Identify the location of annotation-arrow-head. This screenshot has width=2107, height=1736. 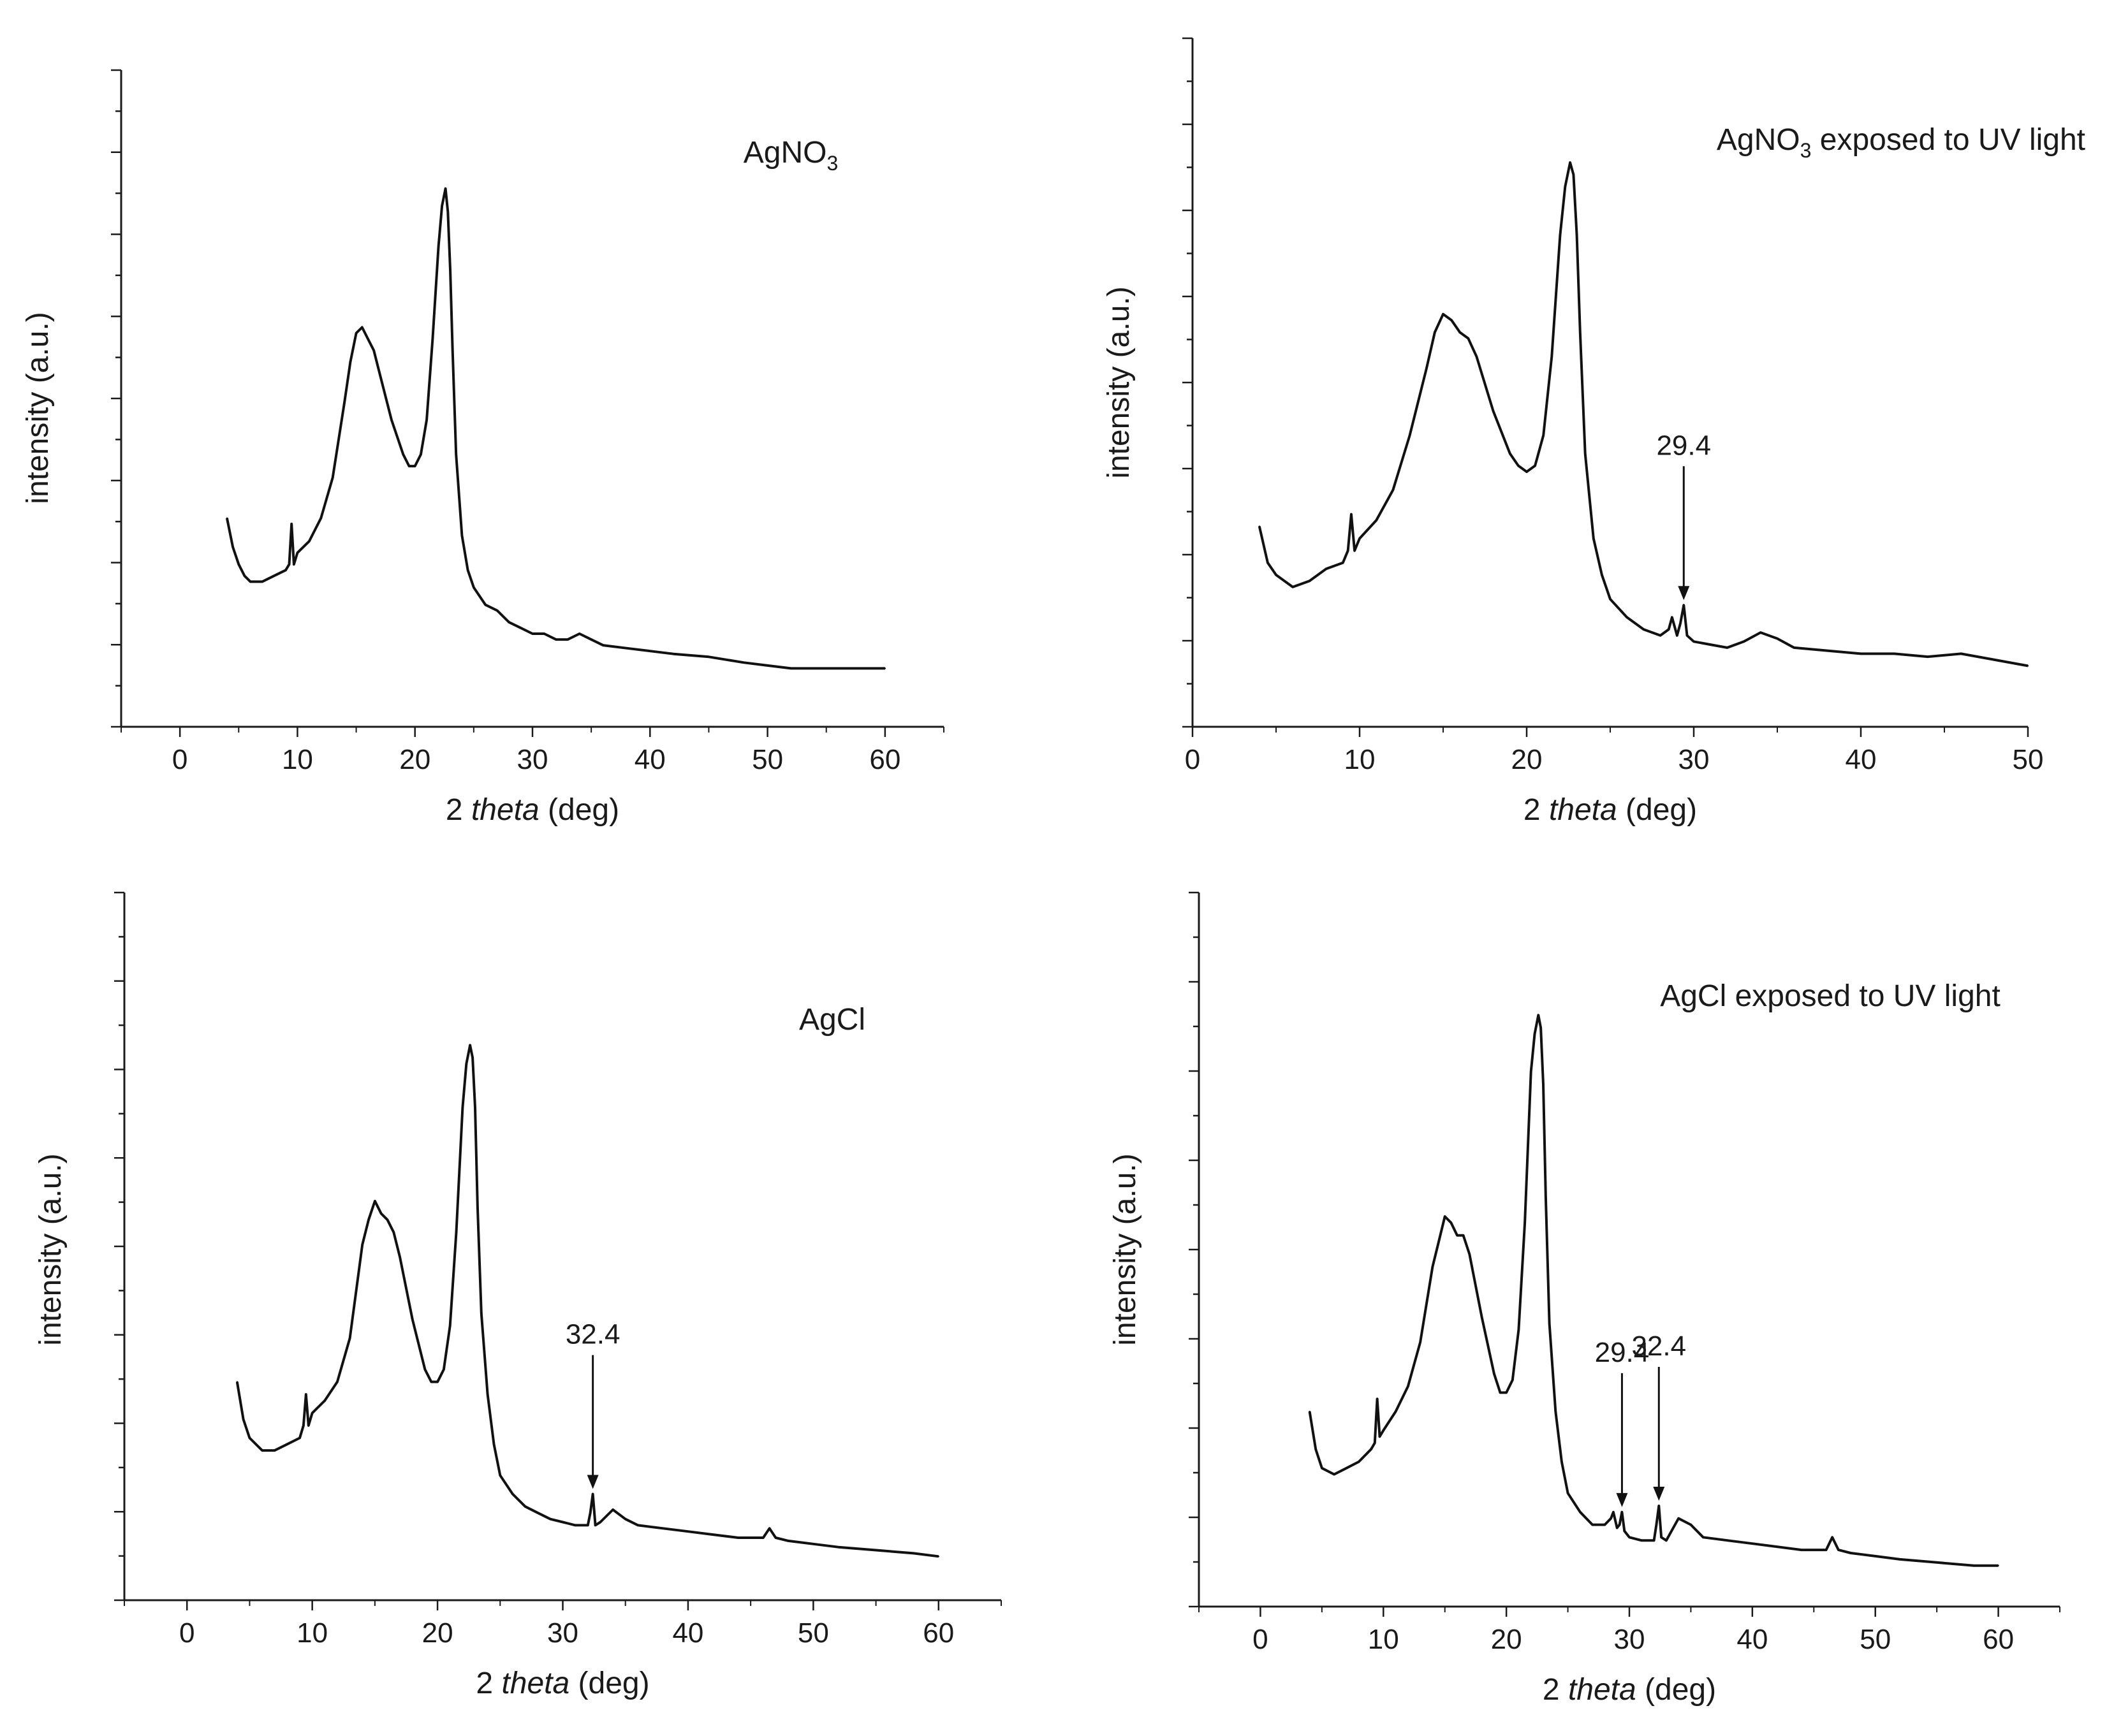
(1684, 593).